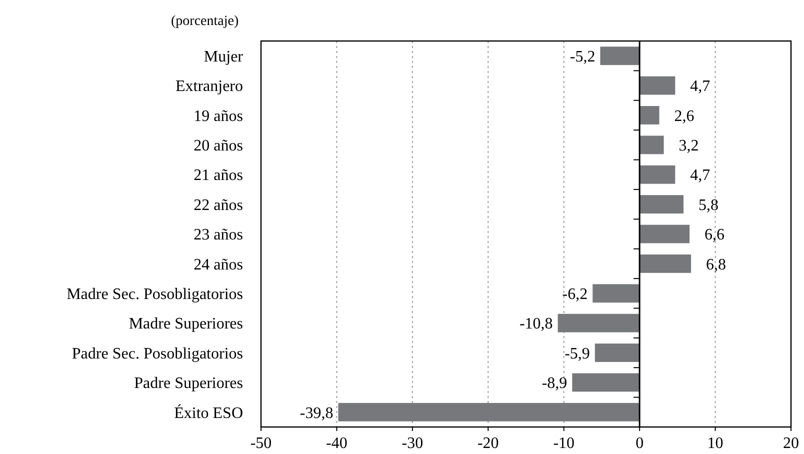  What do you see at coordinates (218, 116) in the screenshot?
I see `y-tick-label: 19 años` at bounding box center [218, 116].